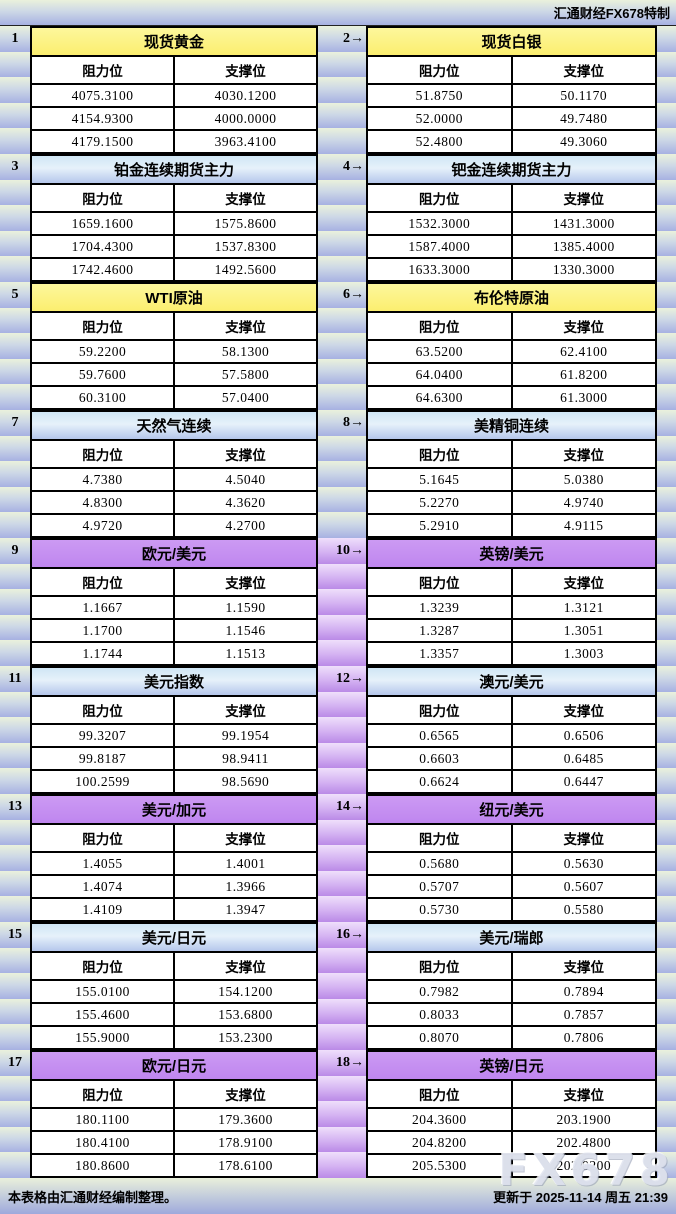 The image size is (676, 1214). What do you see at coordinates (583, 525) in the screenshot?
I see `support-value: 4.9115` at bounding box center [583, 525].